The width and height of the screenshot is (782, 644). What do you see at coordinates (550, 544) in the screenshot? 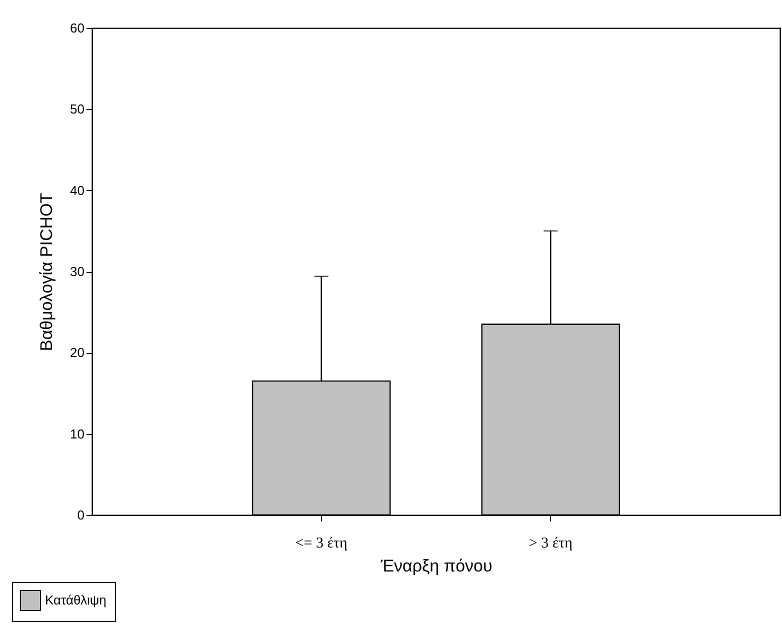
I see `x-tick-label: > 3 έτη` at bounding box center [550, 544].